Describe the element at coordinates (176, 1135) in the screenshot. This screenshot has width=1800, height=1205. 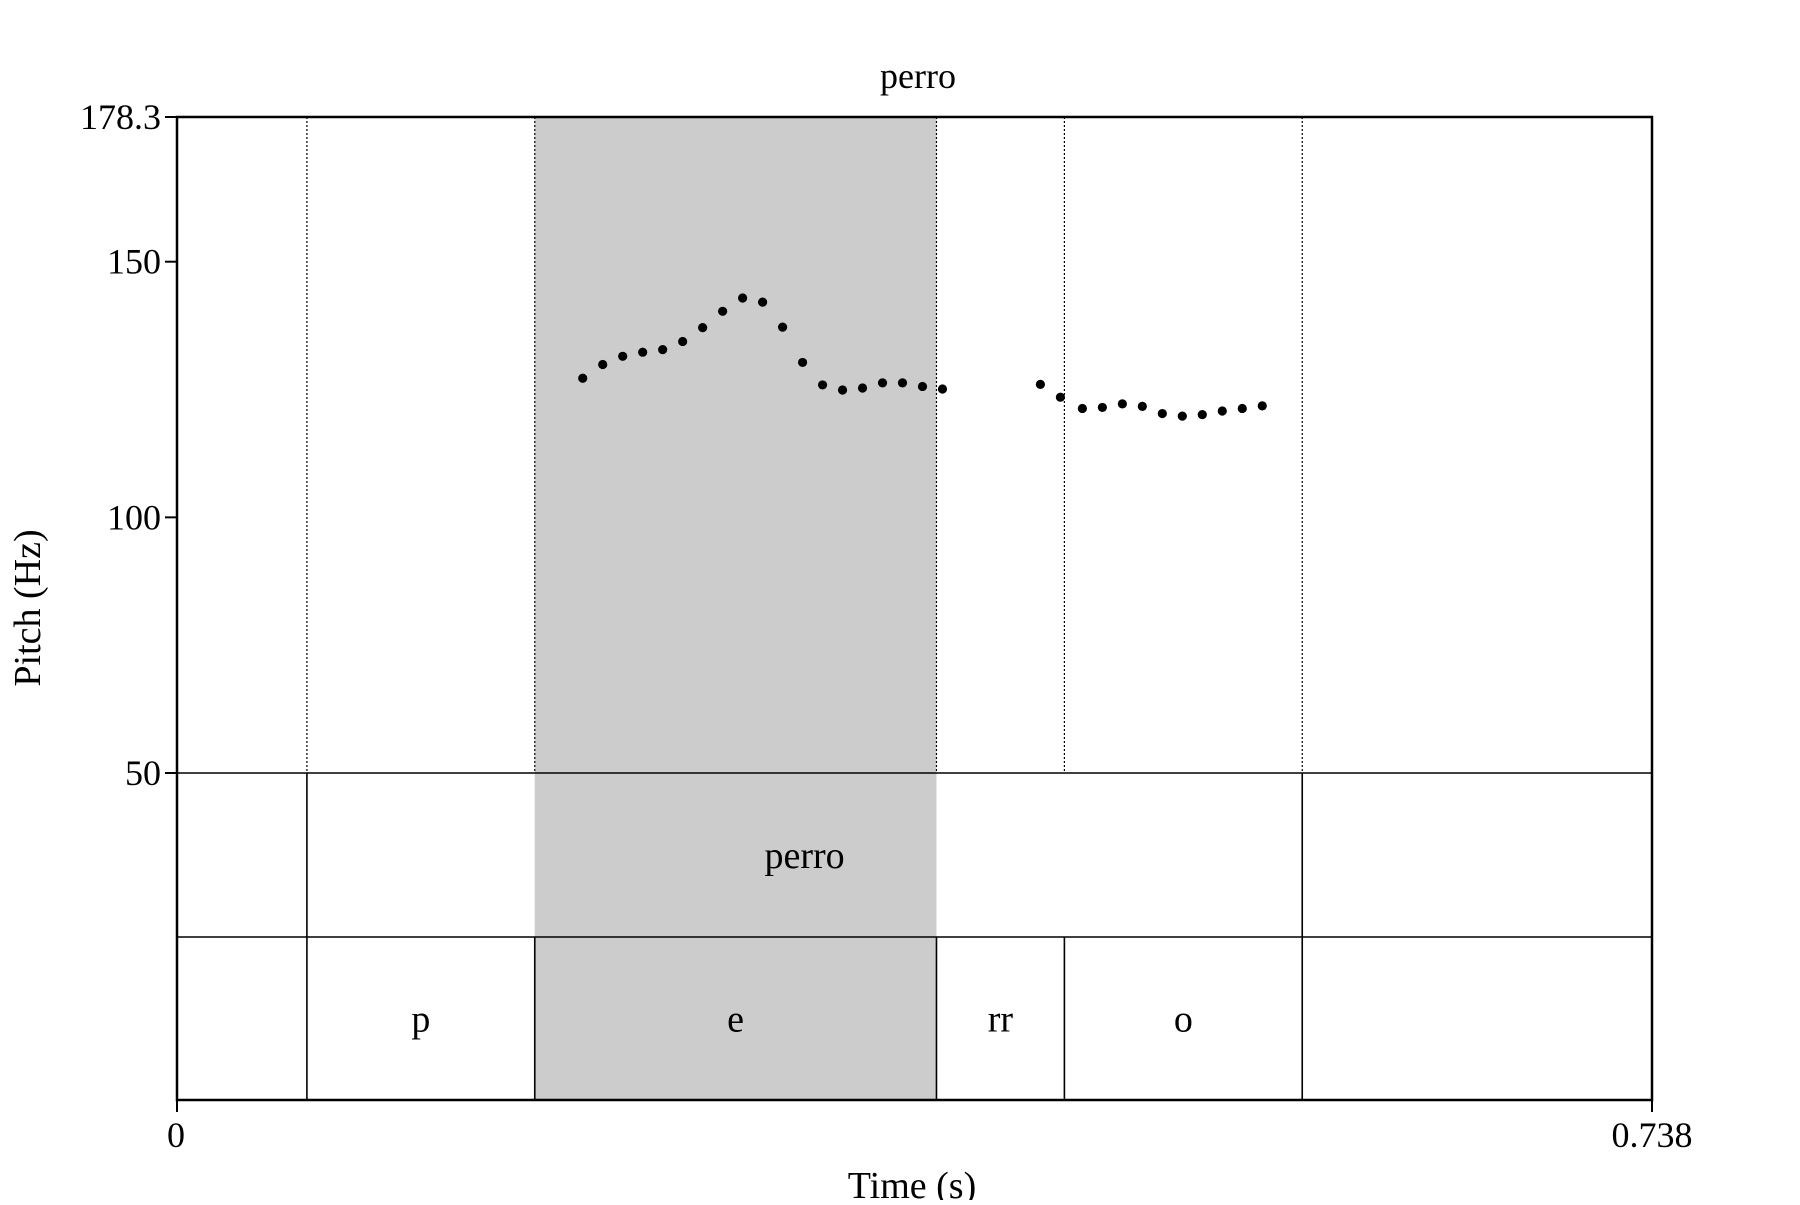
I see `x-tick-label-start: 0` at that location.